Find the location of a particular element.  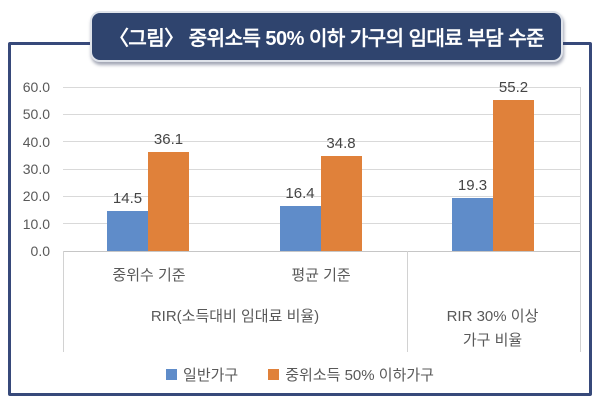

bar-value-label: 36.1 is located at coordinates (168, 140).